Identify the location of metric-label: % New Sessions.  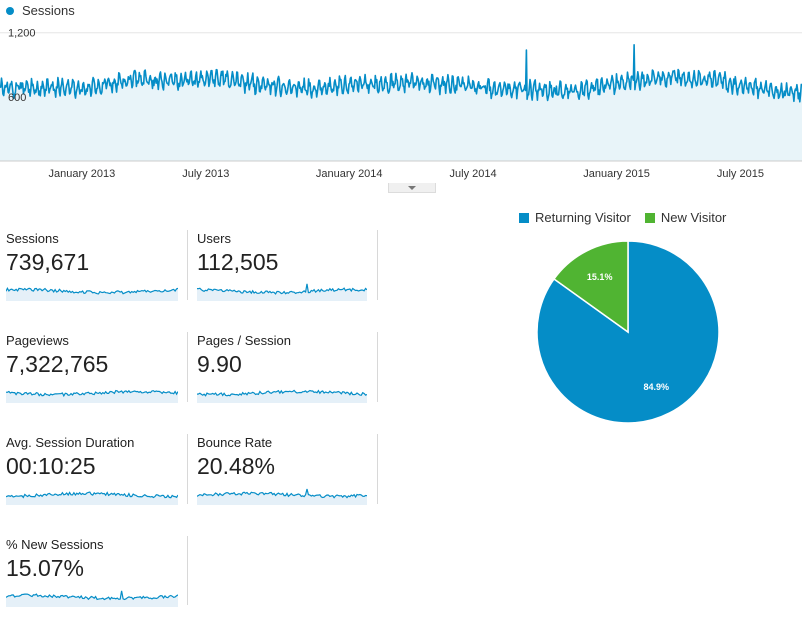
(55, 544).